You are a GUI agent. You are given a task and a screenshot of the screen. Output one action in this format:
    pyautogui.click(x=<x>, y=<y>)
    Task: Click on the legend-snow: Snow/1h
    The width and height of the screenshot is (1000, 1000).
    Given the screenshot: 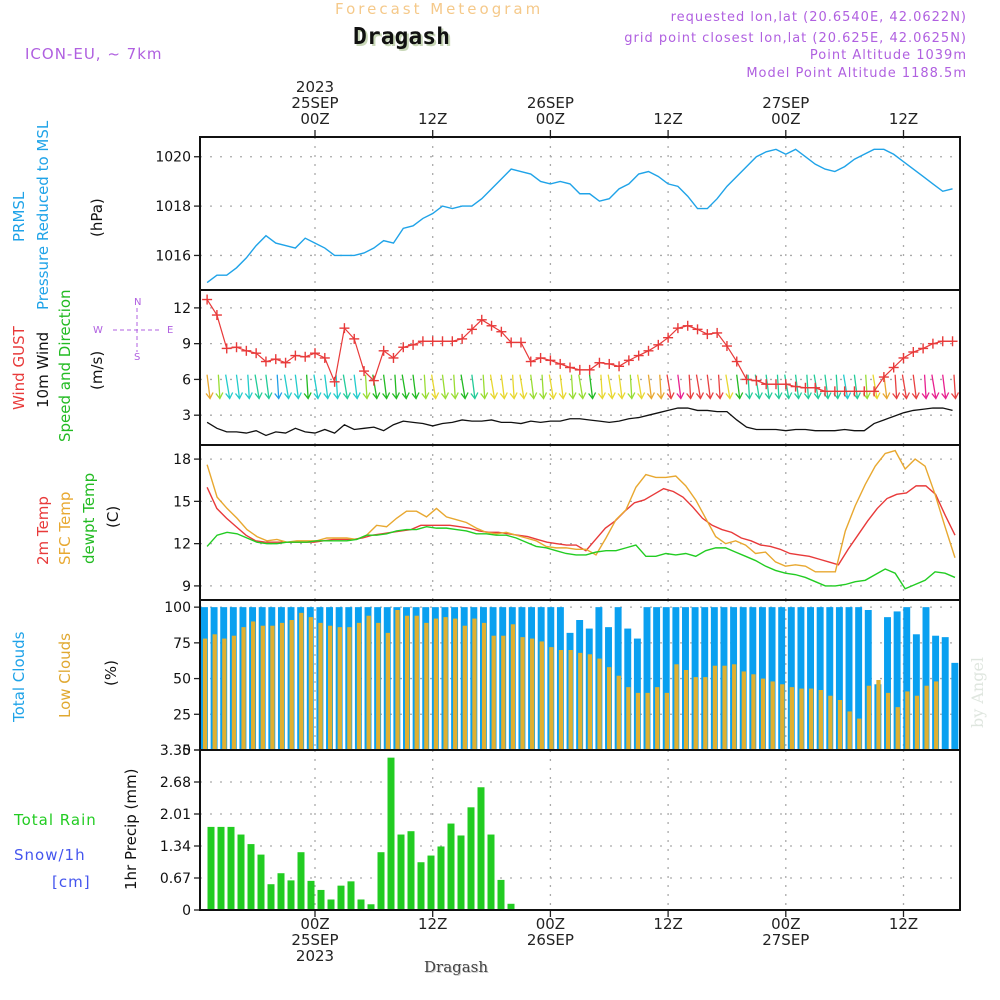 What is the action you would take?
    pyautogui.click(x=50, y=855)
    